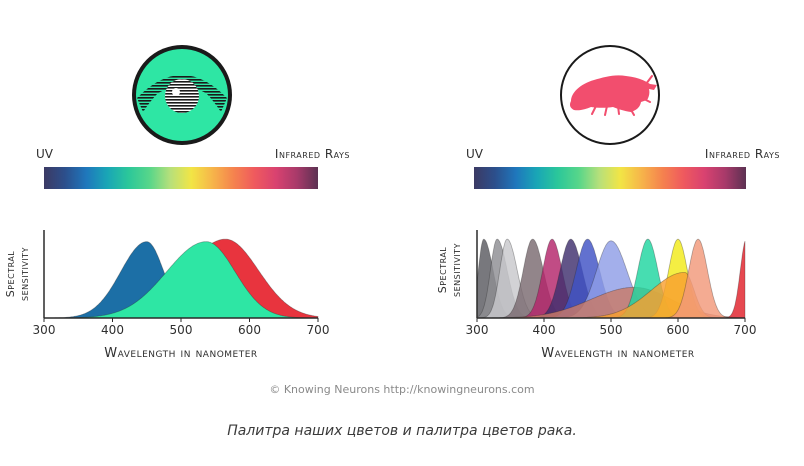  What do you see at coordinates (442, 270) in the screenshot?
I see `shrimp-y-label-line1: Spectral` at bounding box center [442, 270].